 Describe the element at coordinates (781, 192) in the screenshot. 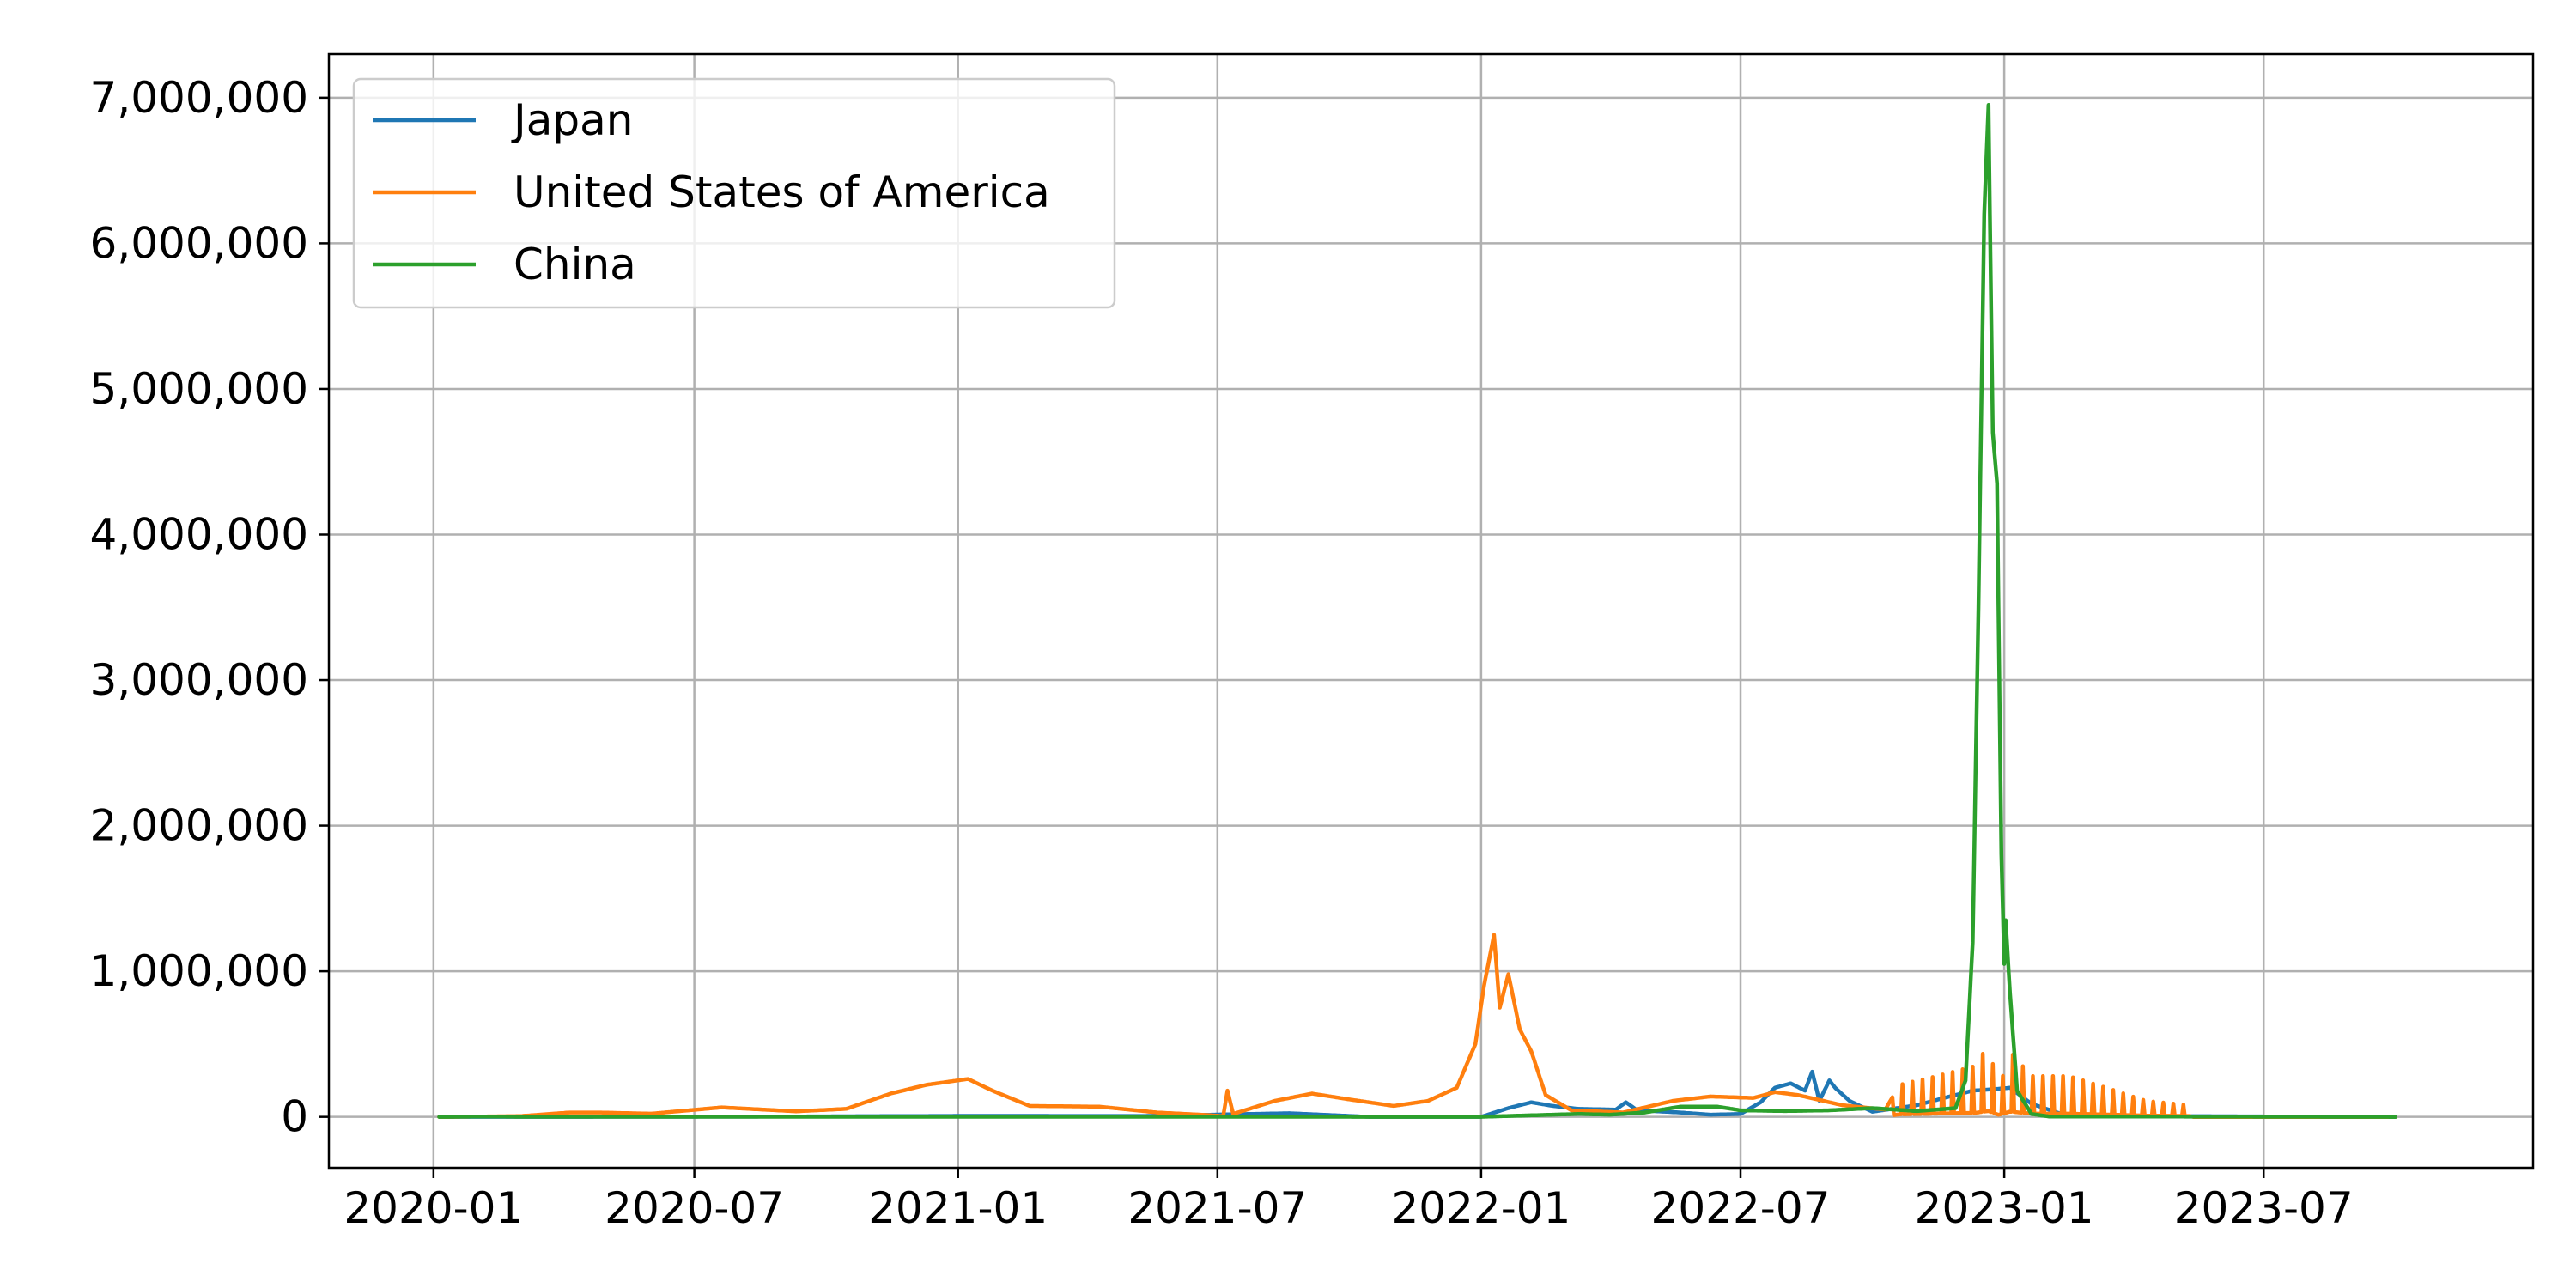

I see `legend-label: United States of America` at that location.